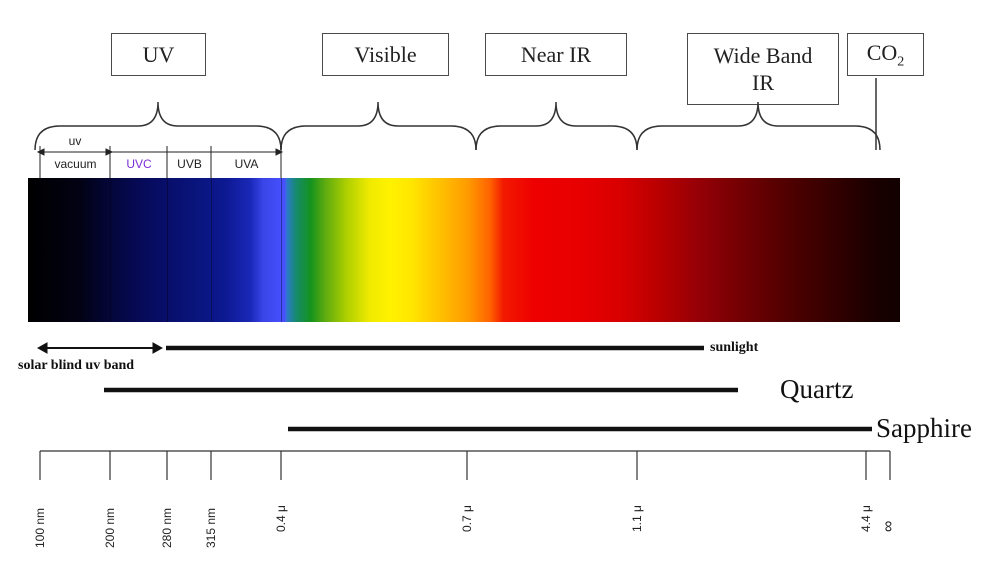 The image size is (1000, 582). Describe the element at coordinates (924, 428) in the screenshot. I see `sapphire-label: Sapphire` at that location.